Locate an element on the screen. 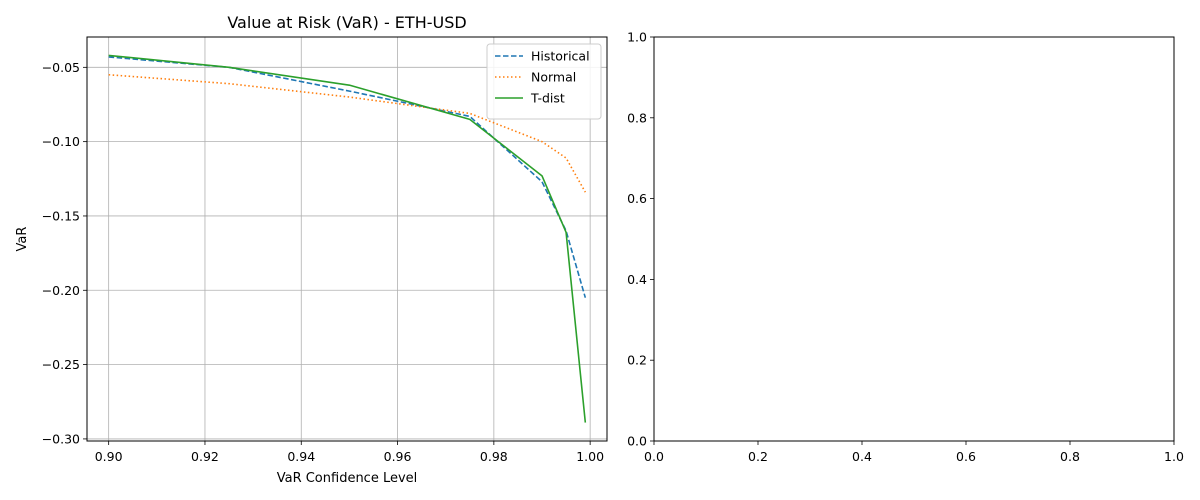 The height and width of the screenshot is (500, 1200). x-axis-ticks: 0.90 0.92 0.94 0.96 0.98 1.00 is located at coordinates (349, 452).